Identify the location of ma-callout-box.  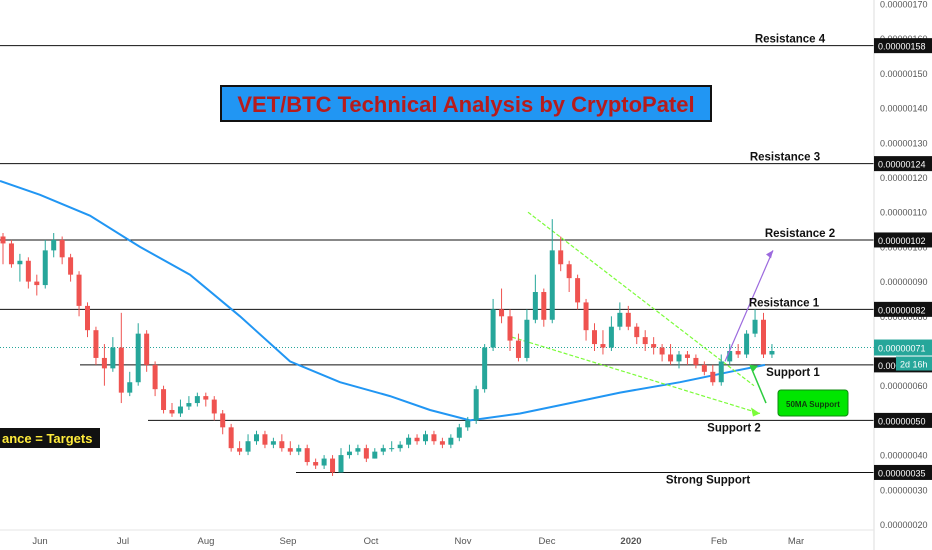
(813, 403).